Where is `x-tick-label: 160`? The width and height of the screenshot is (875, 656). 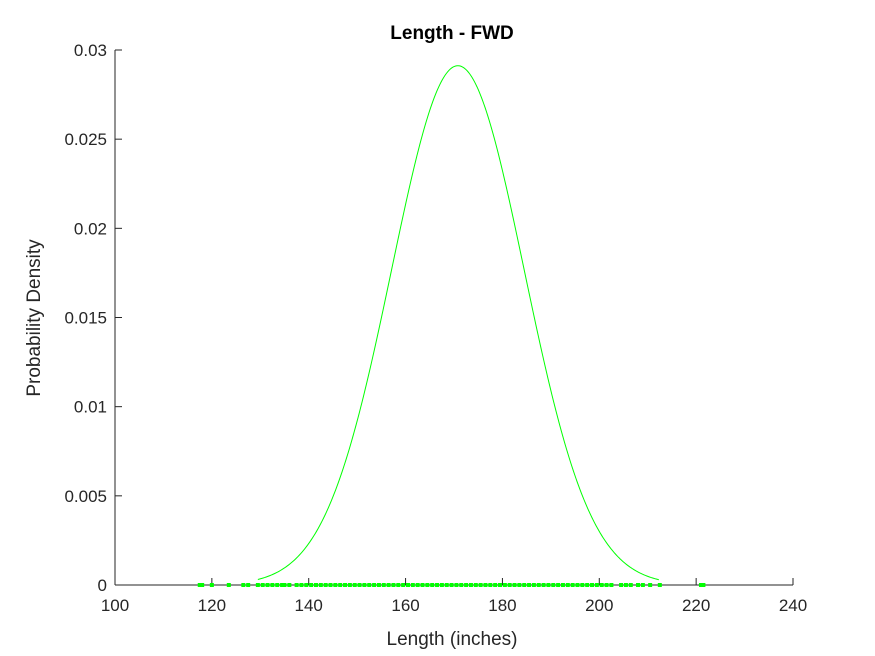
x-tick-label: 160 is located at coordinates (405, 605).